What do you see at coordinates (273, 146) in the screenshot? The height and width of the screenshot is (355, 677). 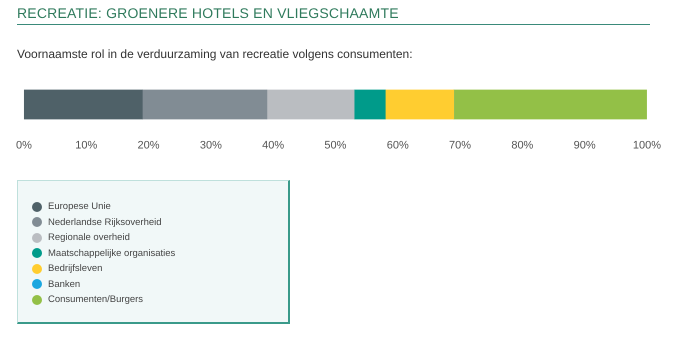 I see `x-tick-label: 40%` at bounding box center [273, 146].